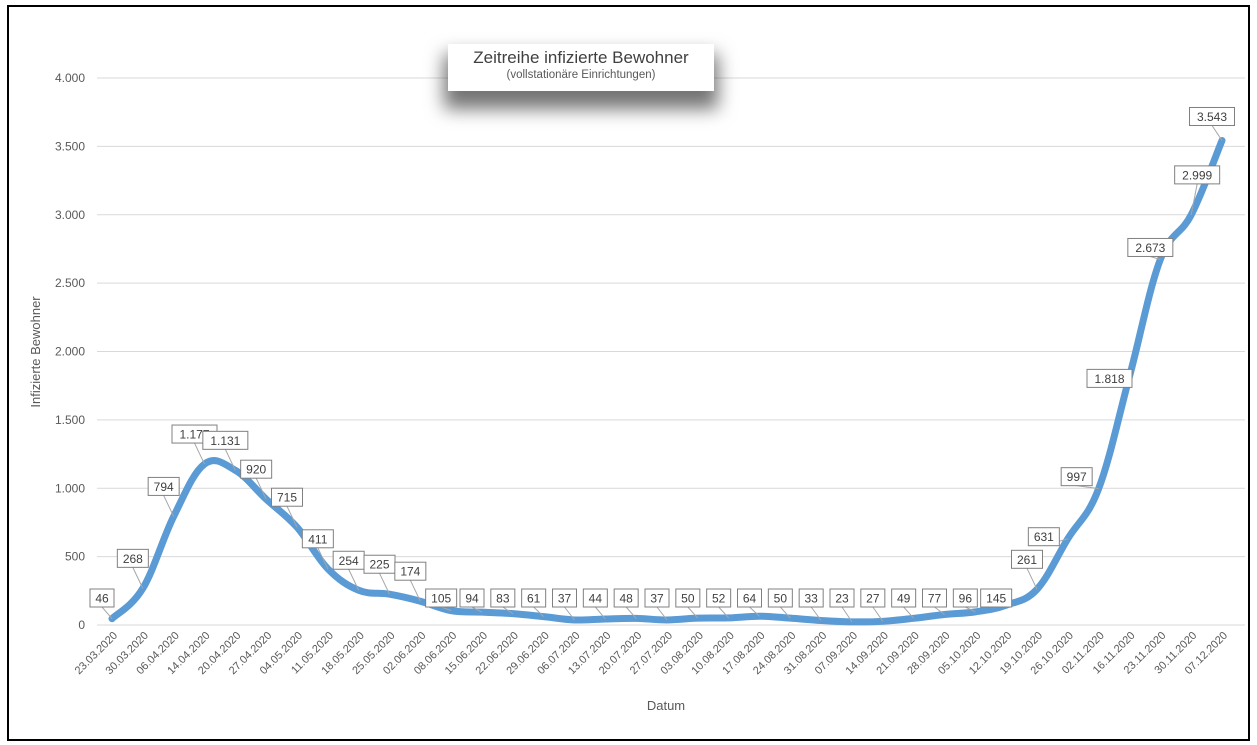 The width and height of the screenshot is (1257, 745). I want to click on y-tick-label: 3.000, so click(70, 215).